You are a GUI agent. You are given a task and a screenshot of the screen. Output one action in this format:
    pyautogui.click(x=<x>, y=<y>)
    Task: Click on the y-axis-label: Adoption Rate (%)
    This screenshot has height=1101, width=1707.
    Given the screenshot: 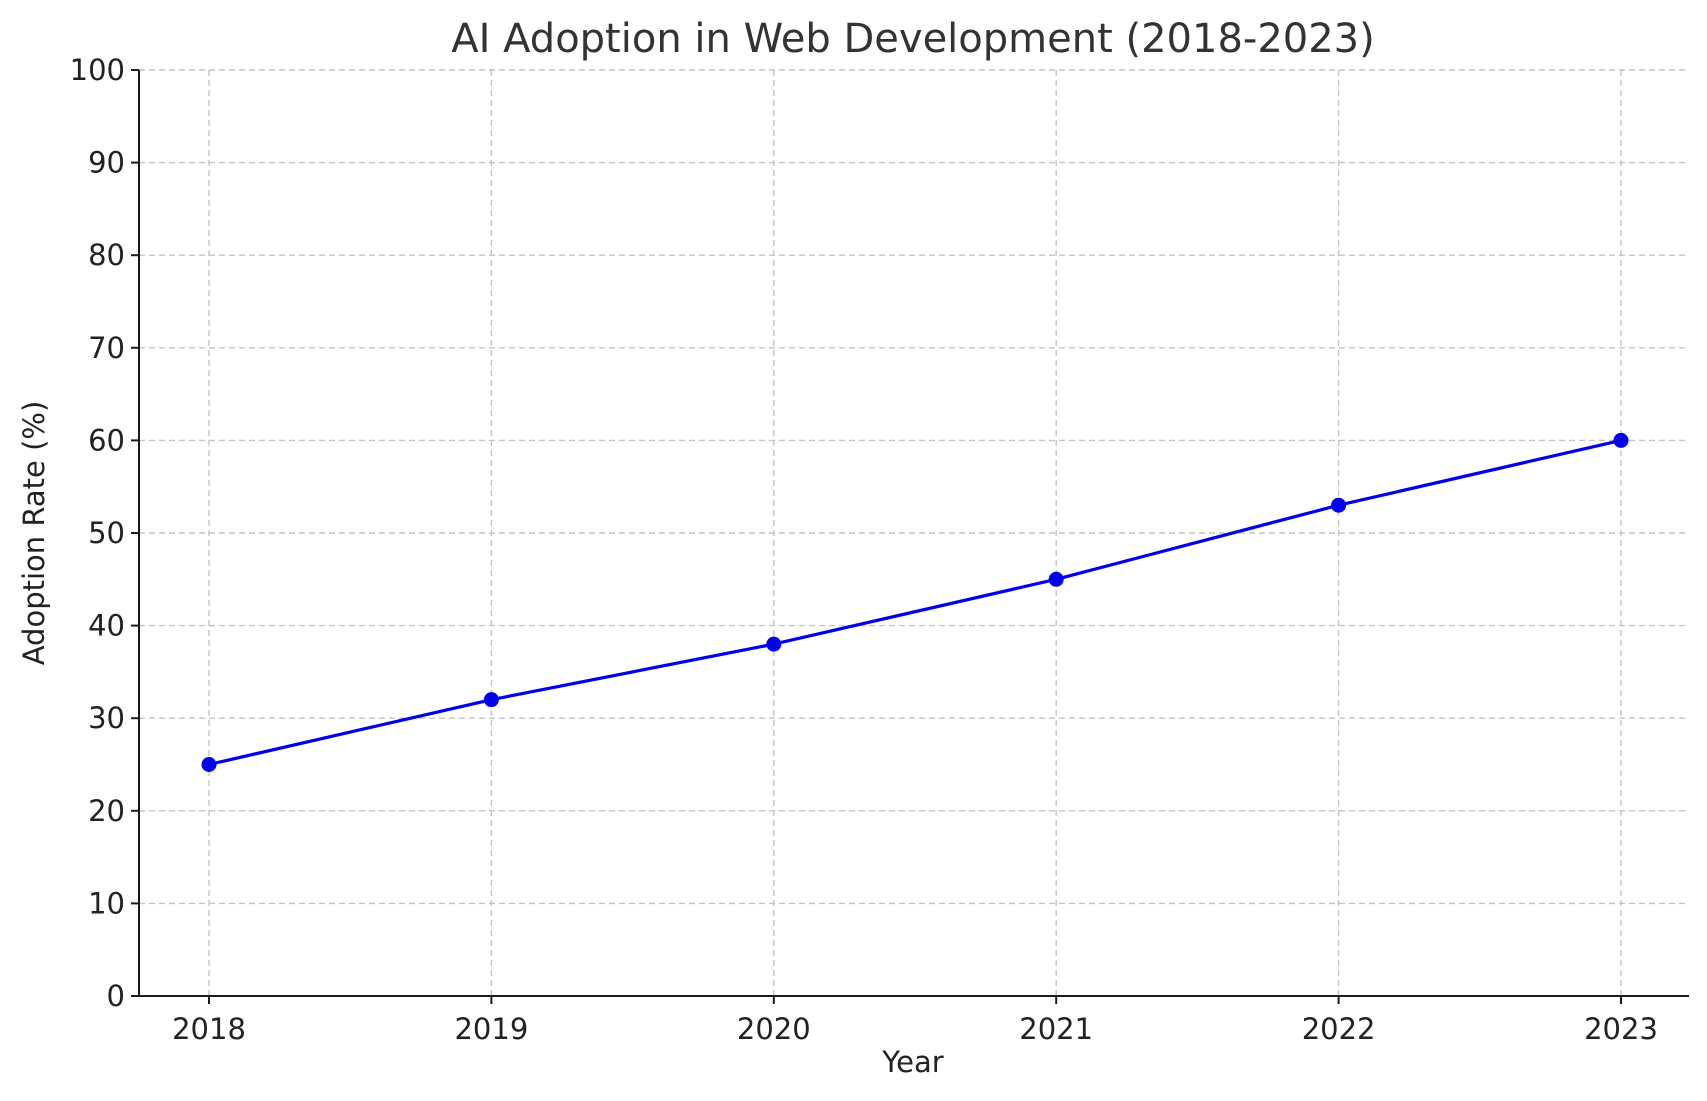 What is the action you would take?
    pyautogui.click(x=34, y=533)
    